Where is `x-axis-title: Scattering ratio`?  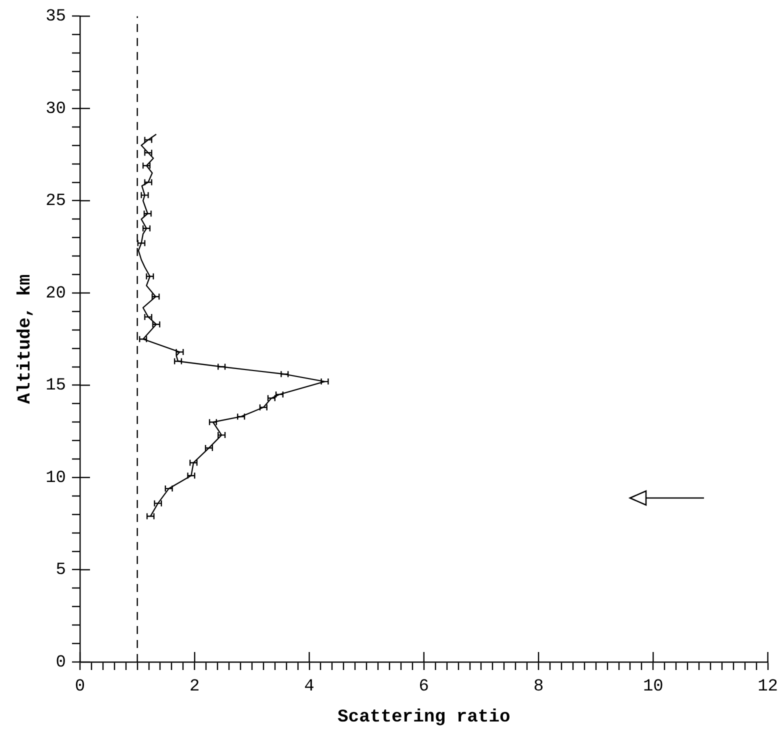
x-axis-title: Scattering ratio is located at coordinates (423, 718).